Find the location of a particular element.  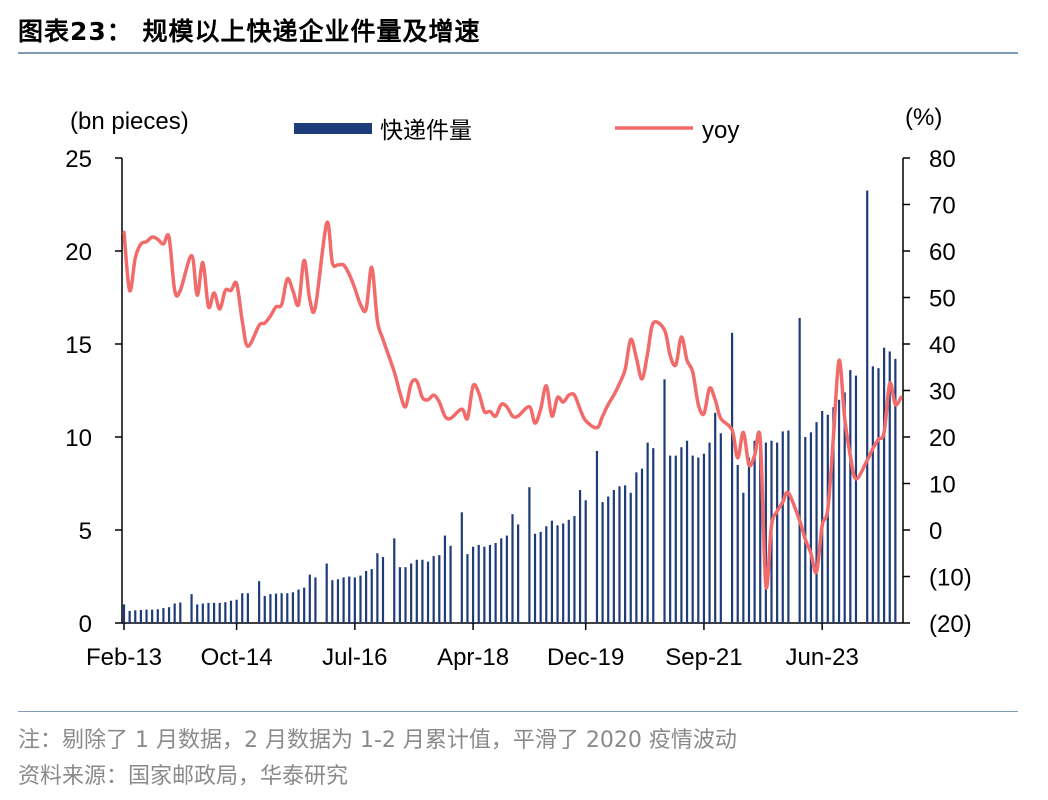

legend-line-label: yoy is located at coordinates (720, 130).